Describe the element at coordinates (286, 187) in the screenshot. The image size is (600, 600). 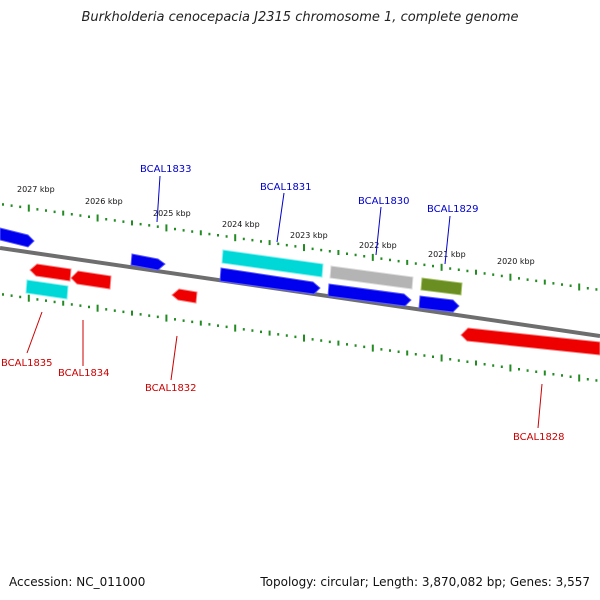
I see `gene-label-bcal1831: BCAL1831` at that location.